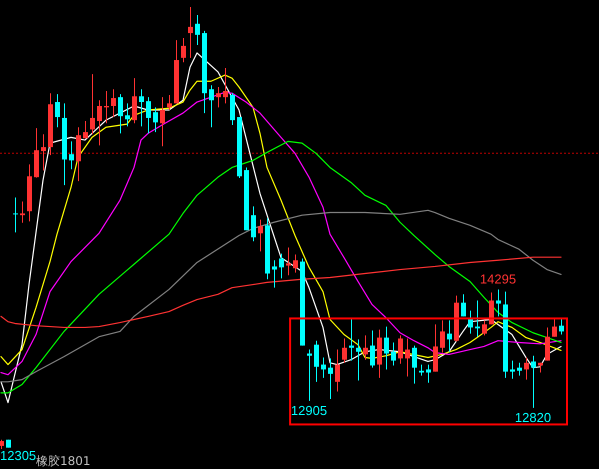  What do you see at coordinates (309, 410) in the screenshot?
I see `annotation: 12905` at bounding box center [309, 410].